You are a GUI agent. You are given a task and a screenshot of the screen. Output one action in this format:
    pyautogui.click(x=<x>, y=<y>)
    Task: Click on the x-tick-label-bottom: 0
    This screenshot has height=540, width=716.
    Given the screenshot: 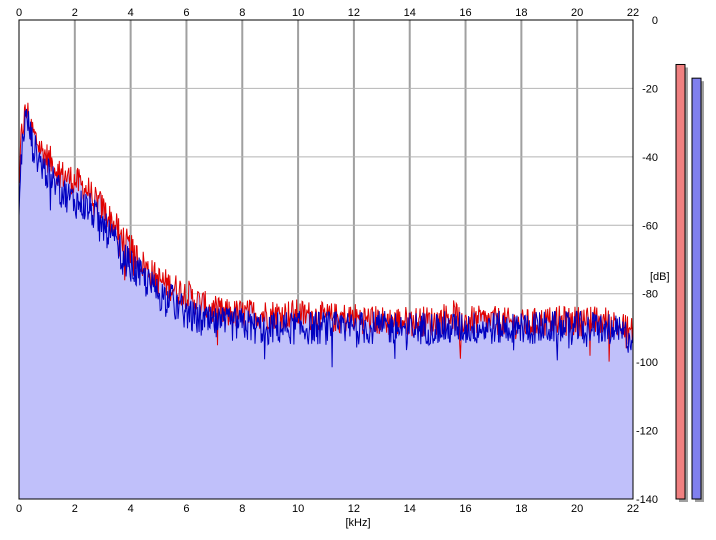 What is the action you would take?
    pyautogui.click(x=19, y=509)
    